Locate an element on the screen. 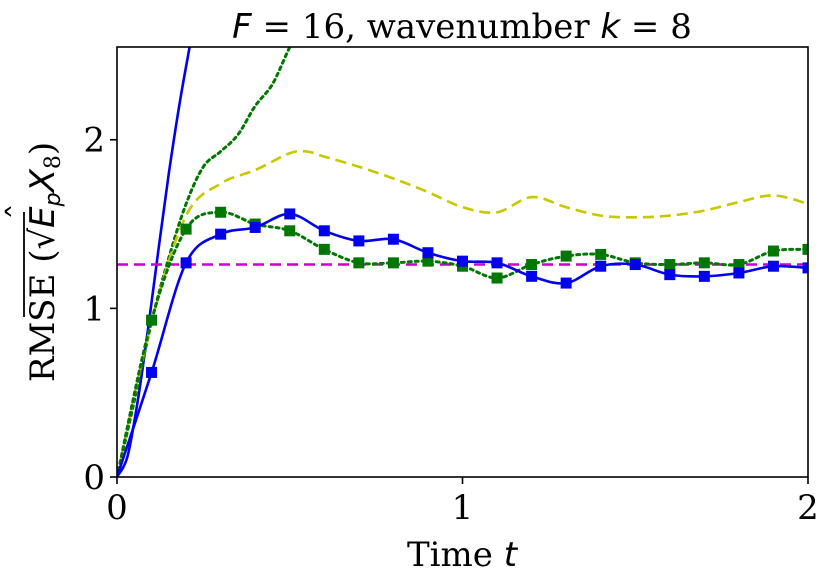 The image size is (831, 587). chart-title: F = 16, wavenumber k = 8 is located at coordinates (462, 27).